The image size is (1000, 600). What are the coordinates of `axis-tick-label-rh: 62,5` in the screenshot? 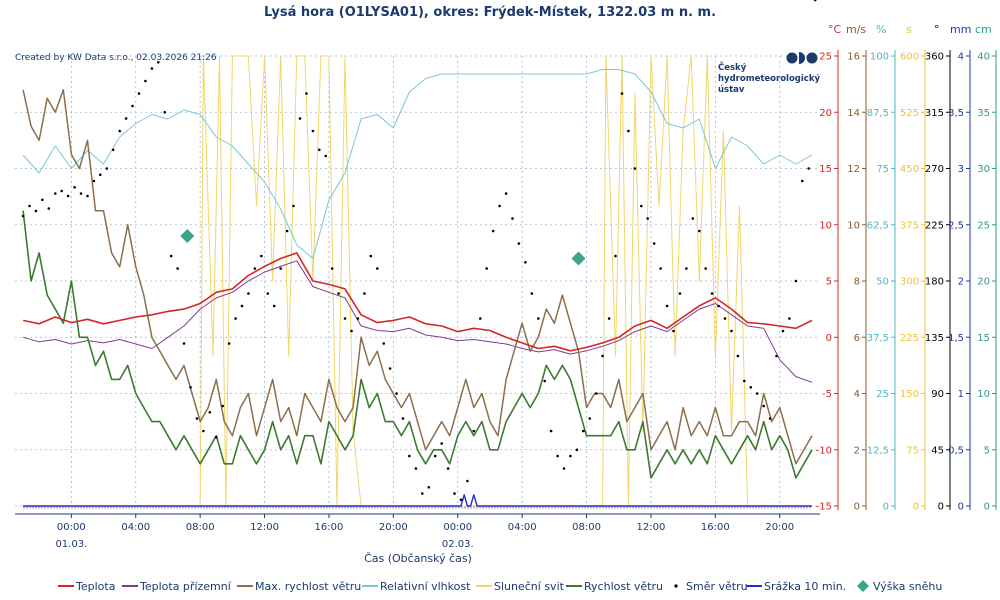 It's located at (878, 225).